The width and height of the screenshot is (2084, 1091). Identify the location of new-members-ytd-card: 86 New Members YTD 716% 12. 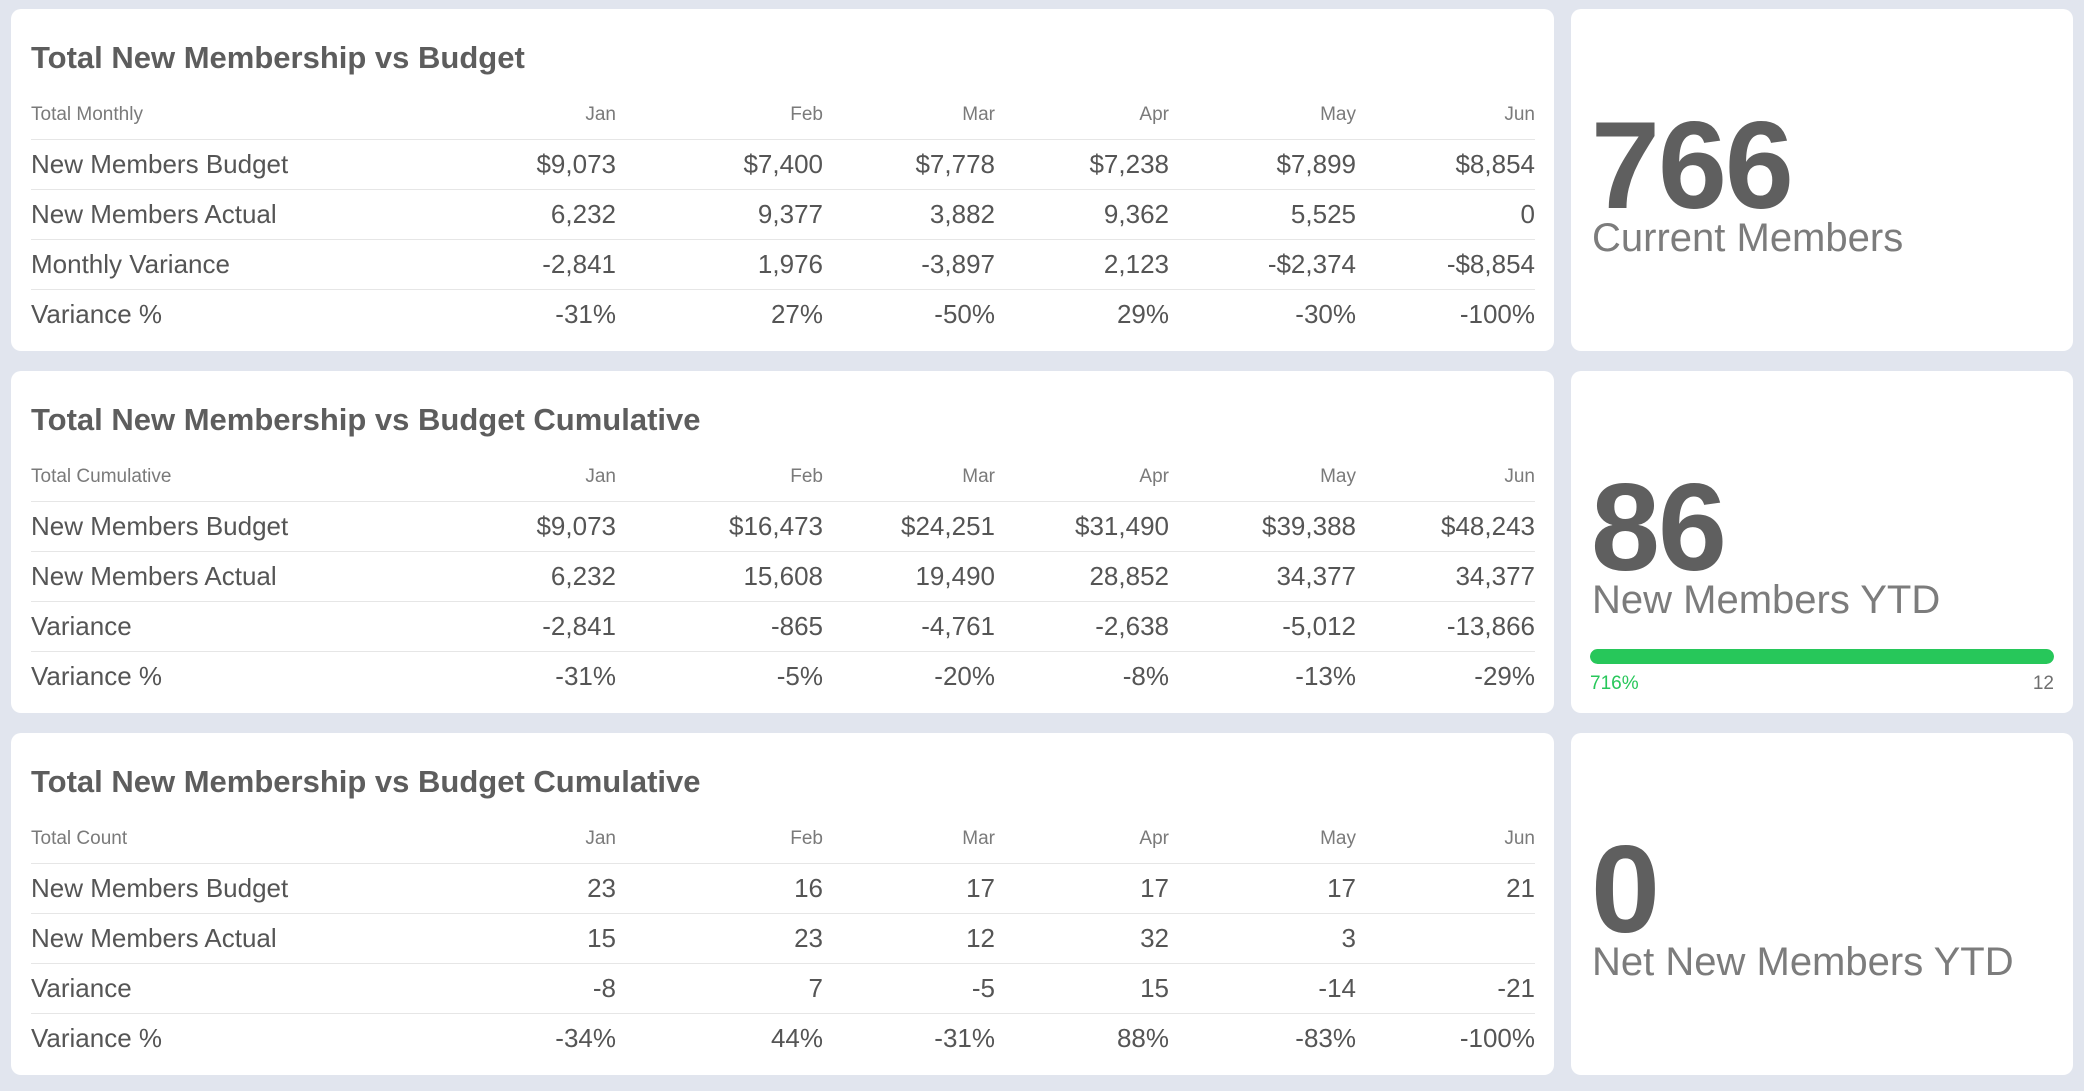
(1822, 542).